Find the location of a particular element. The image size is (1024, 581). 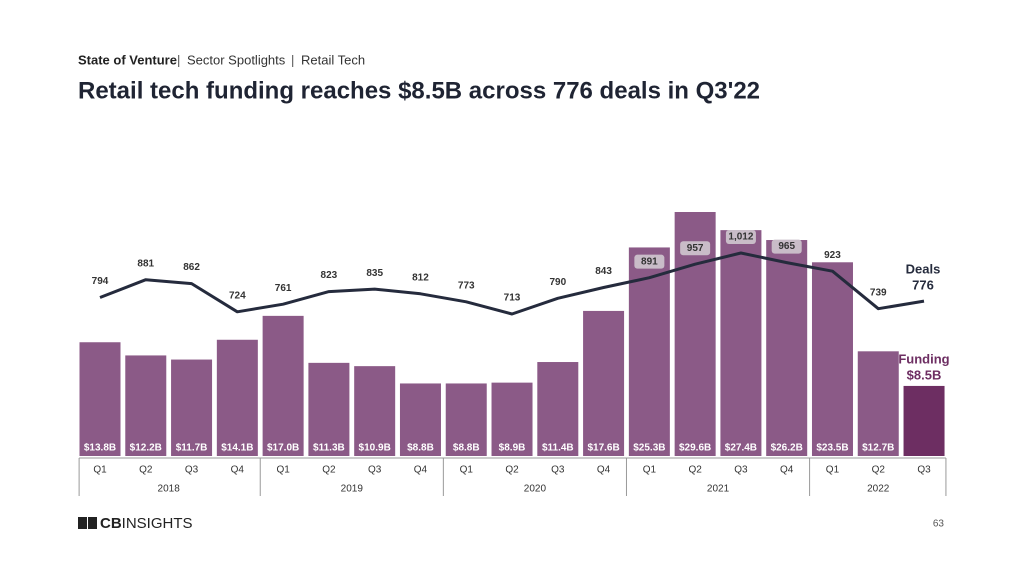

deal-label: 713 is located at coordinates (512, 298).